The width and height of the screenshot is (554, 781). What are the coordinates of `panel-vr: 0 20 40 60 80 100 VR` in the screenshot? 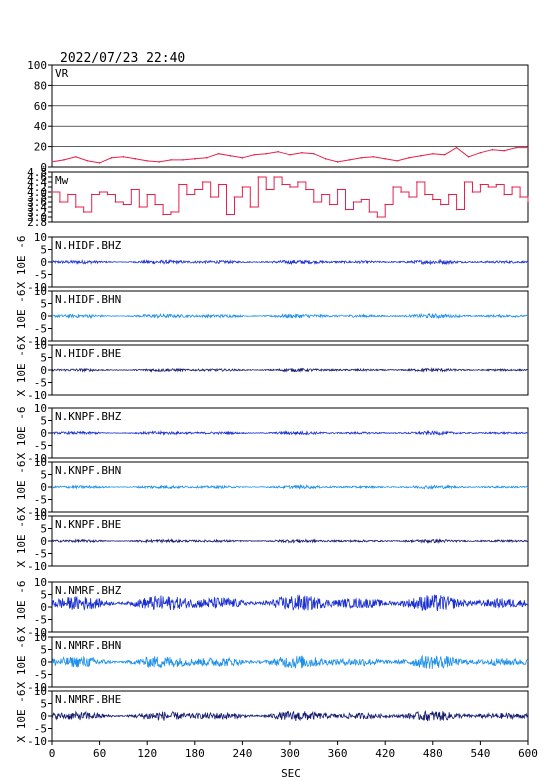 It's located at (278, 116).